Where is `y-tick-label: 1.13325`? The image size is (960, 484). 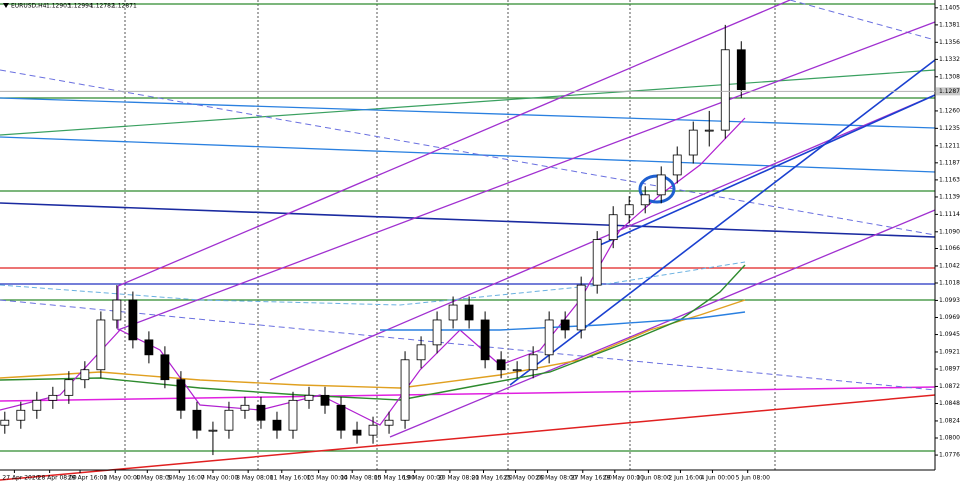 y-tick-label: 1.13325 is located at coordinates (949, 59).